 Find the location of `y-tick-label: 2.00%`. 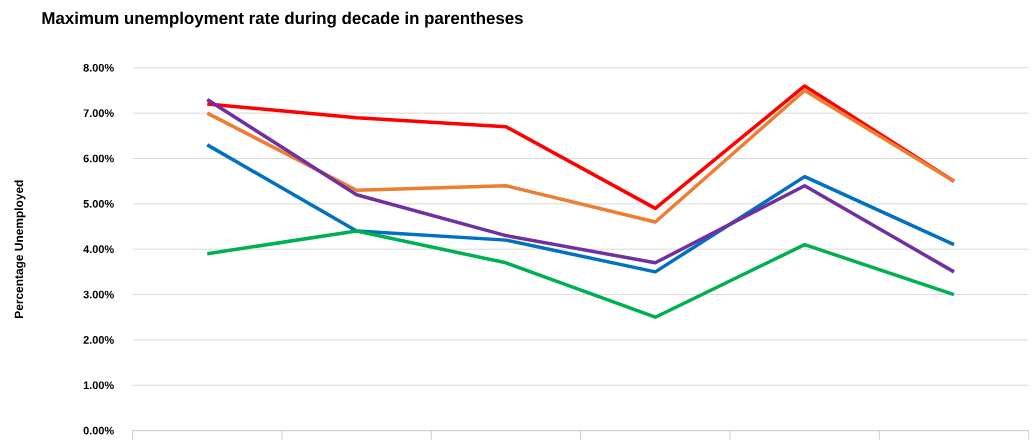

y-tick-label: 2.00% is located at coordinates (98, 339).